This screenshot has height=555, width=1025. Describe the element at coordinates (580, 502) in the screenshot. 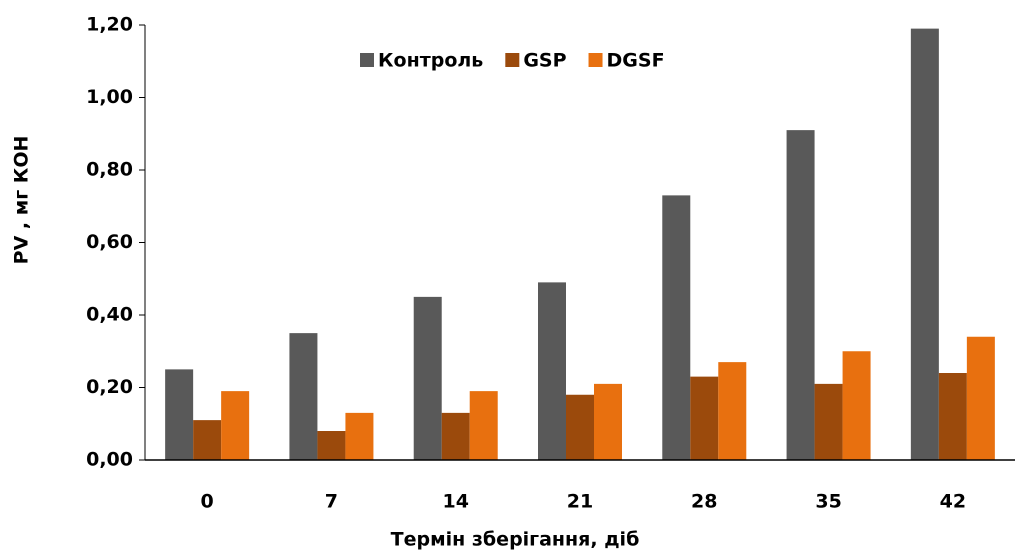

I see `x-tick-label: 21` at that location.